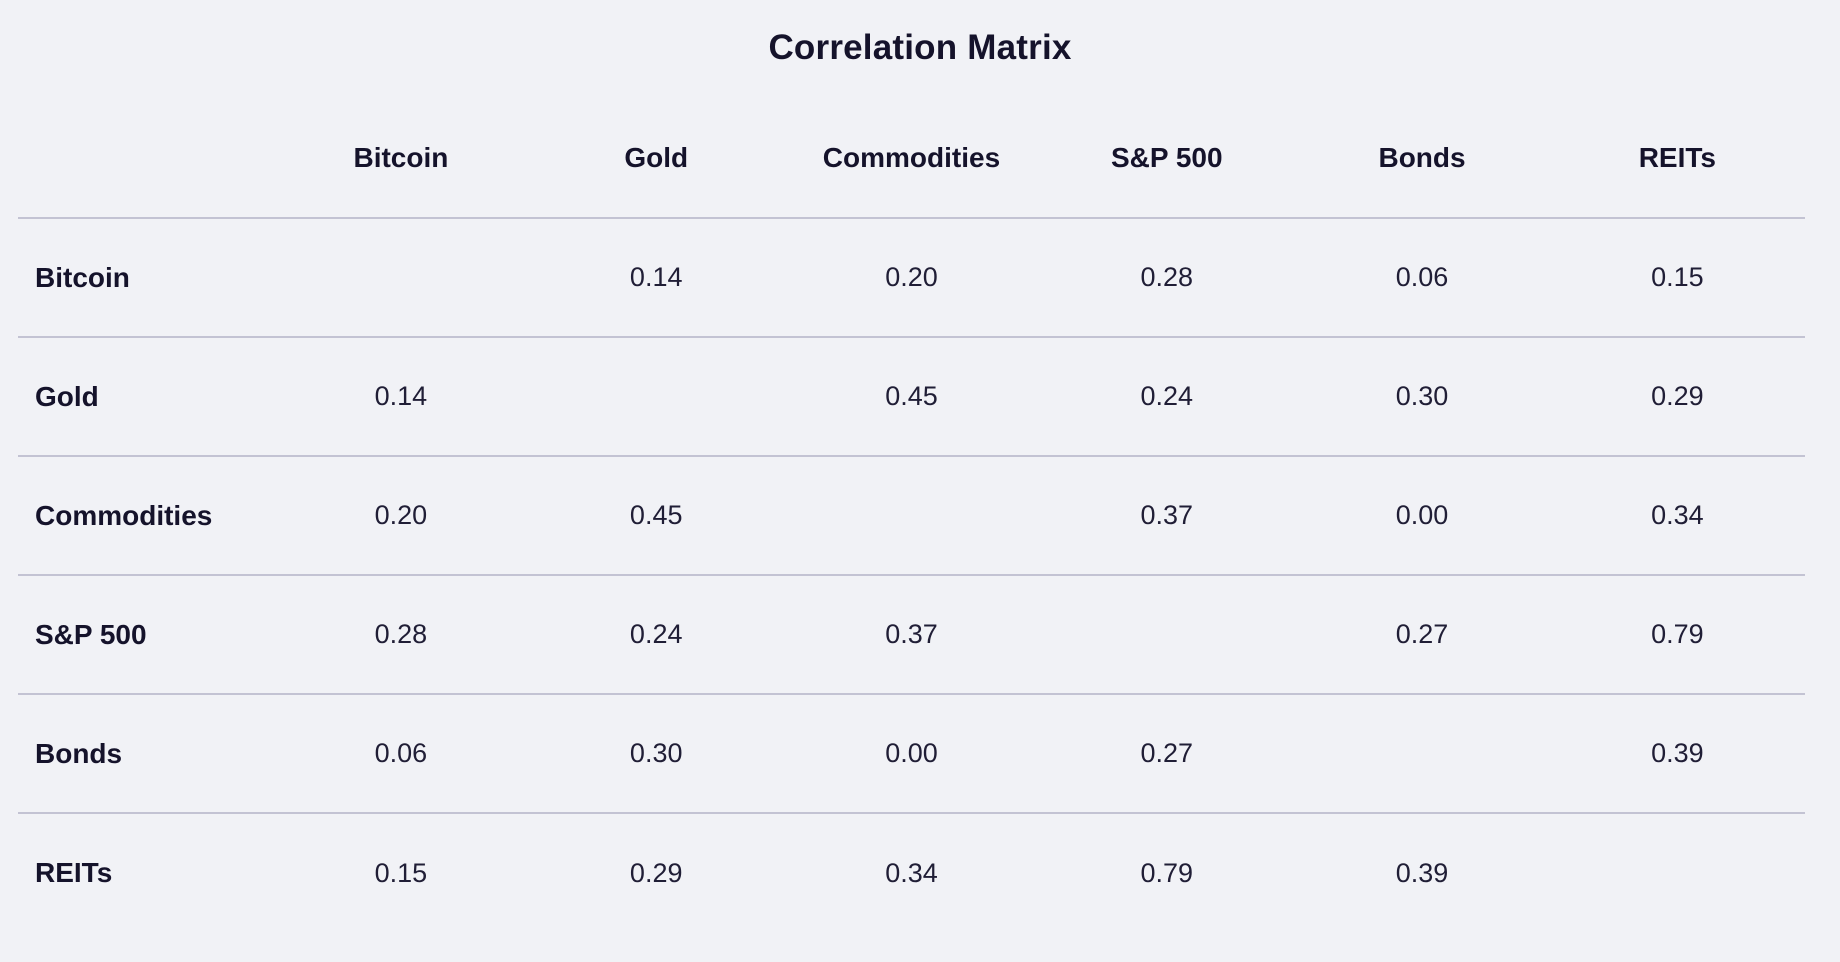  Describe the element at coordinates (1166, 157) in the screenshot. I see `column-header: S&P 500` at that location.